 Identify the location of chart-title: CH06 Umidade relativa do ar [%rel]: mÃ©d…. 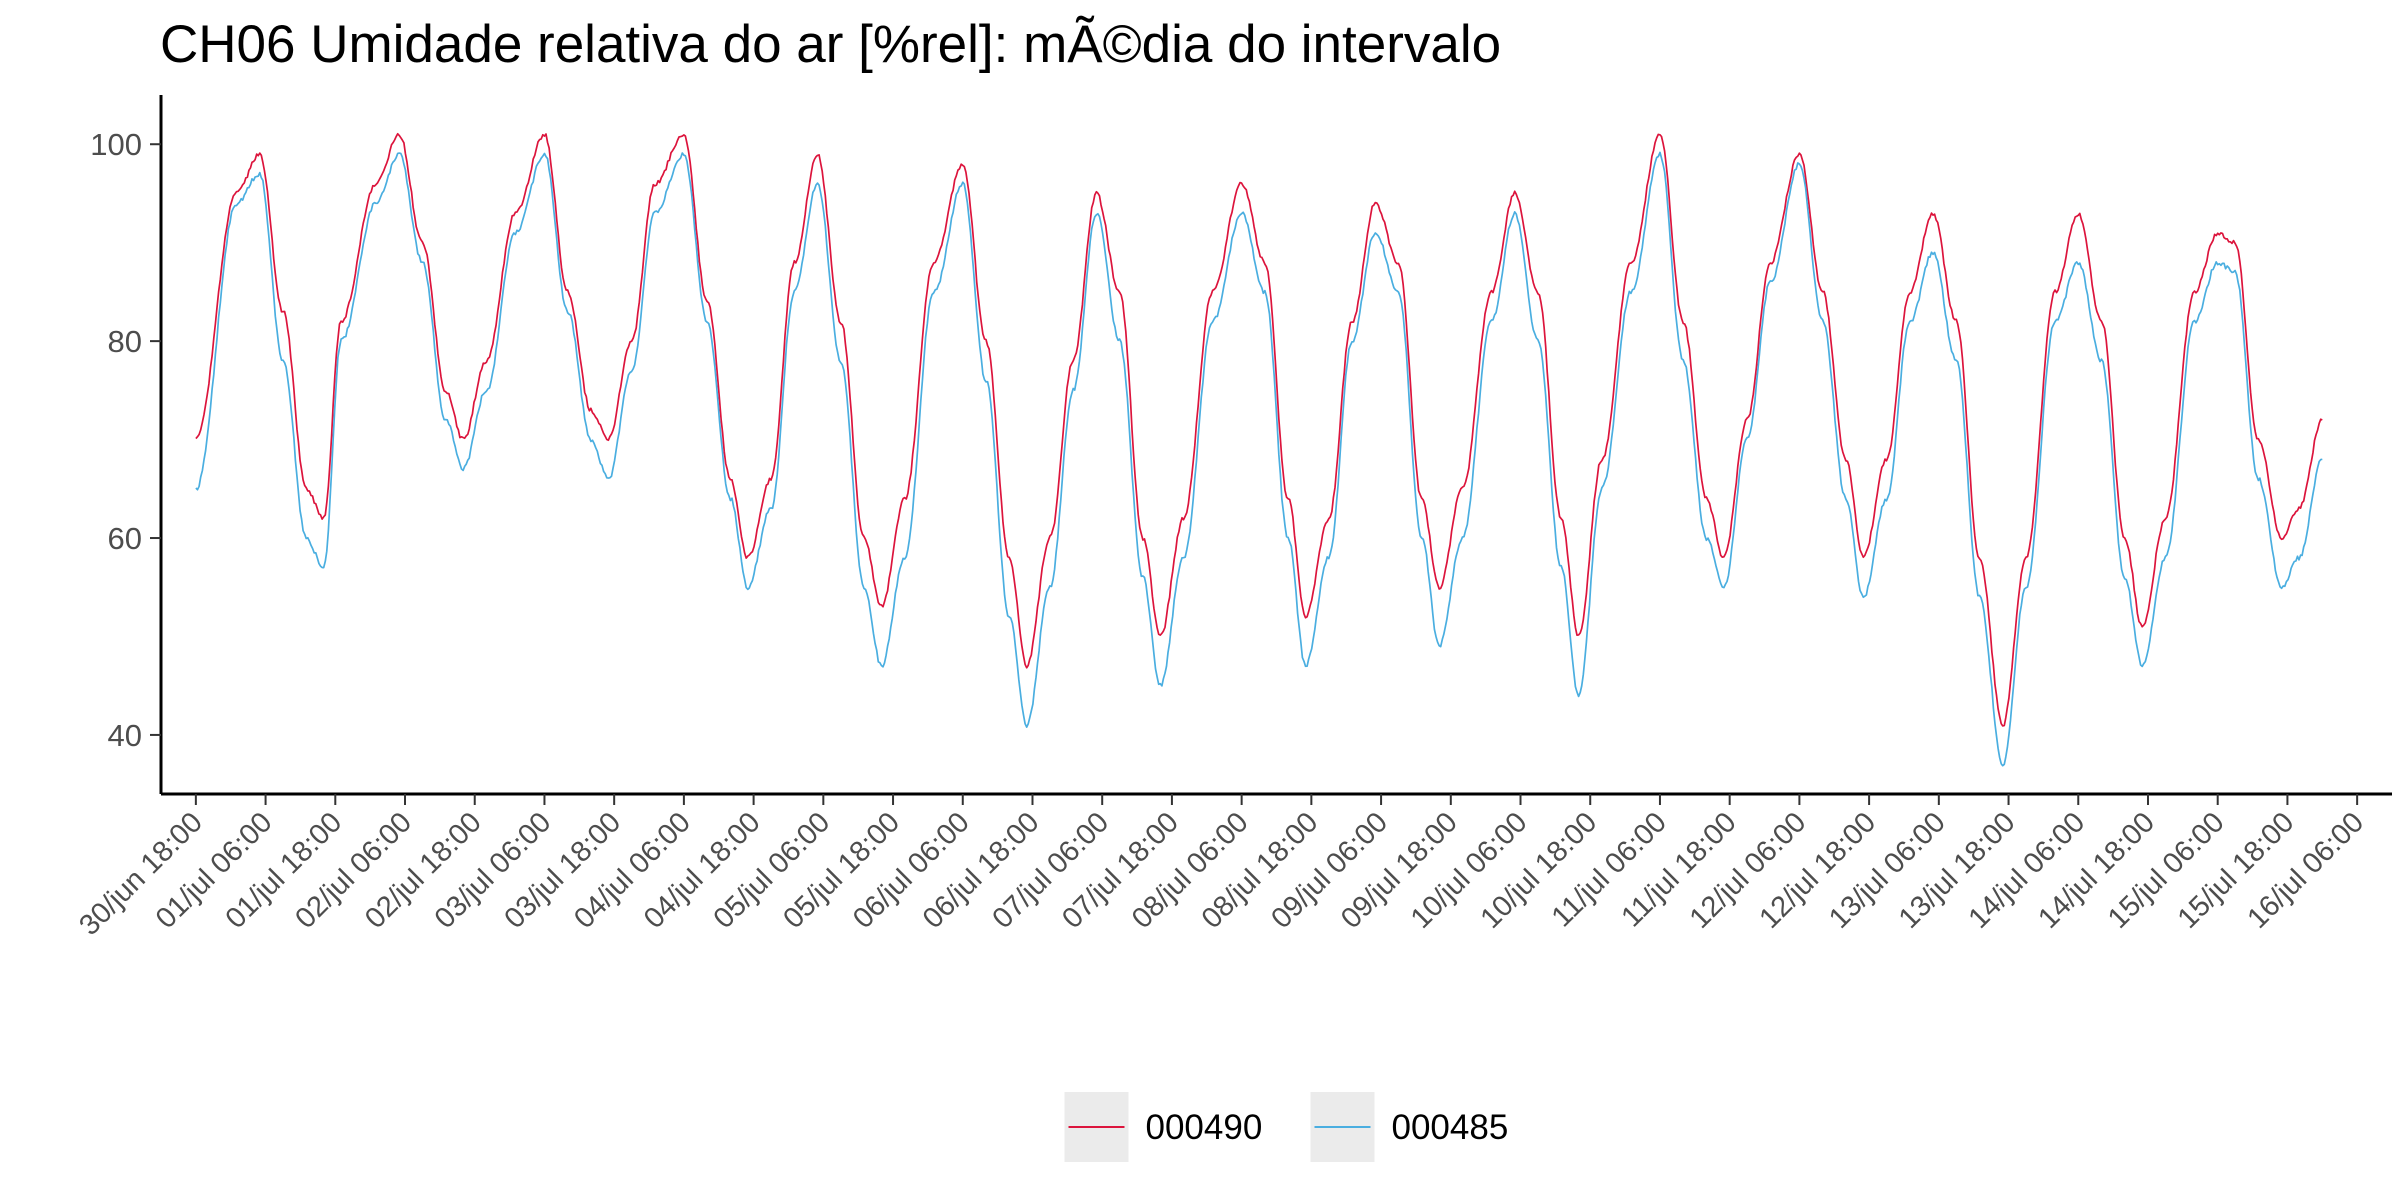
(831, 44).